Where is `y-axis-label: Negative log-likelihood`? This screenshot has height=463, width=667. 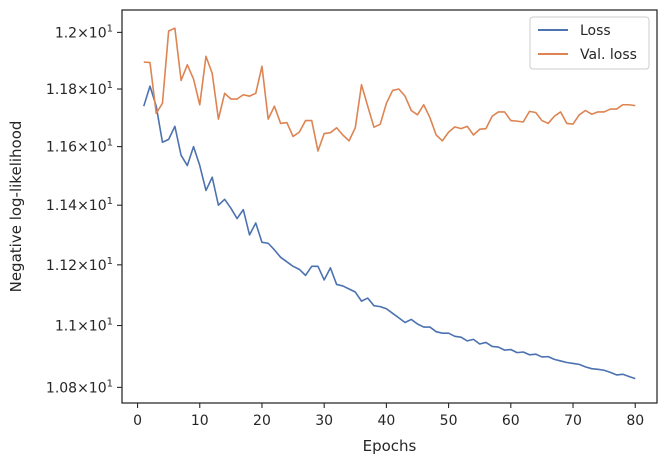
y-axis-label: Negative log-likelihood is located at coordinates (16, 207).